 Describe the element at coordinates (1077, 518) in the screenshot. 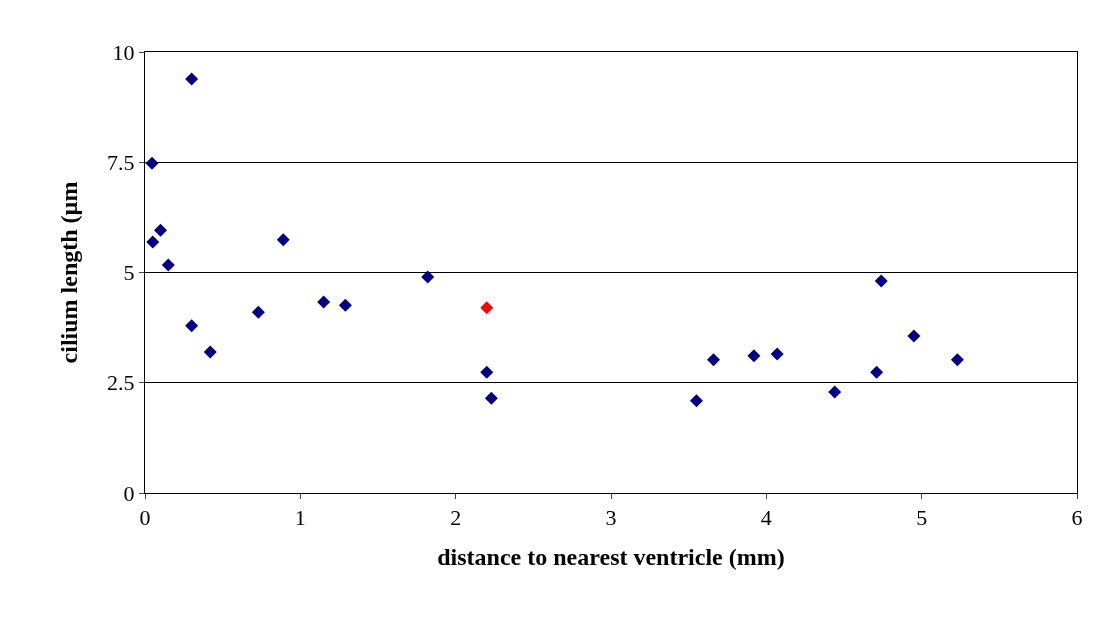

I see `x-tick-label: 6` at that location.